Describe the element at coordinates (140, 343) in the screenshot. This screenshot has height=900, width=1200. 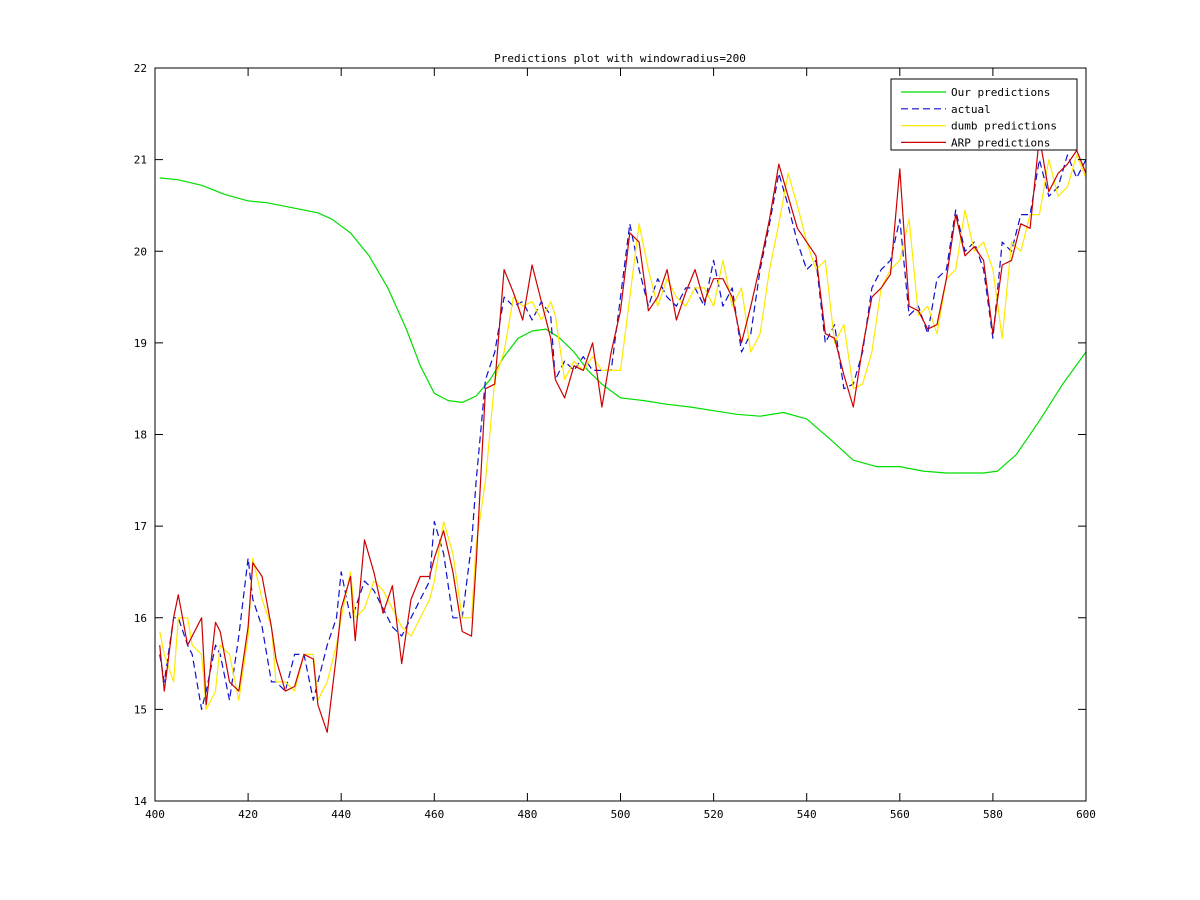
I see `y-tick-label: 19` at that location.